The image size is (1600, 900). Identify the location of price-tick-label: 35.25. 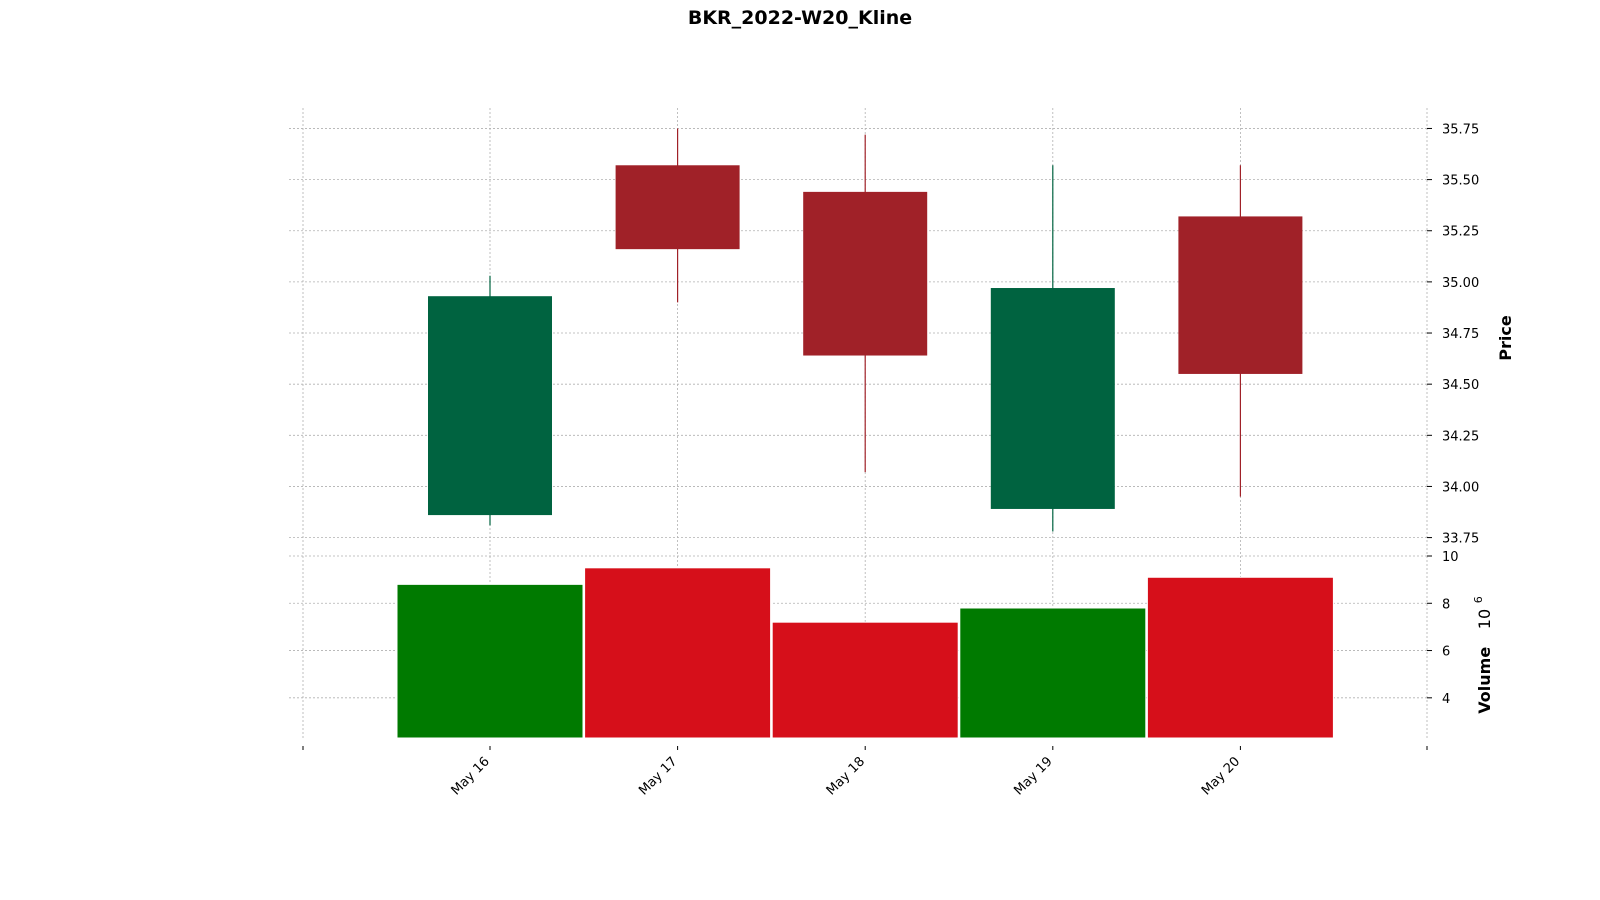
(1460, 232).